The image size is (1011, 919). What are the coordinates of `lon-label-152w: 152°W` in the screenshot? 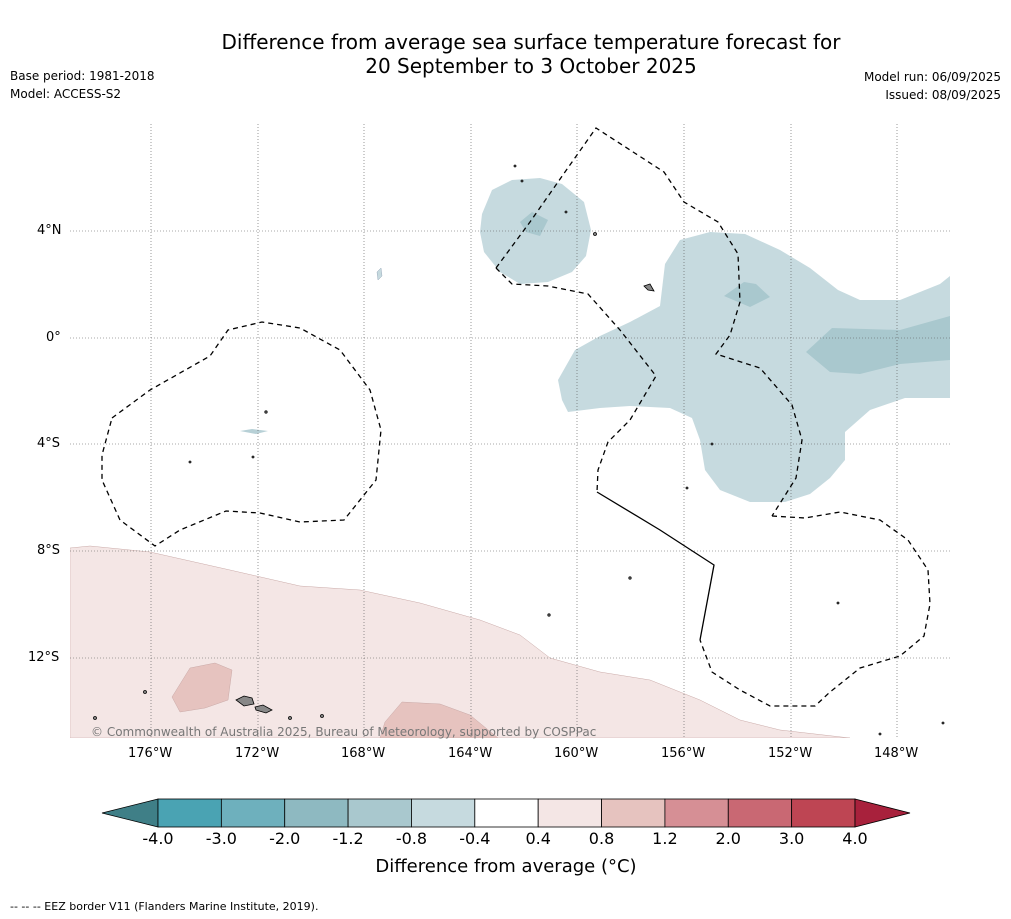 It's located at (790, 753).